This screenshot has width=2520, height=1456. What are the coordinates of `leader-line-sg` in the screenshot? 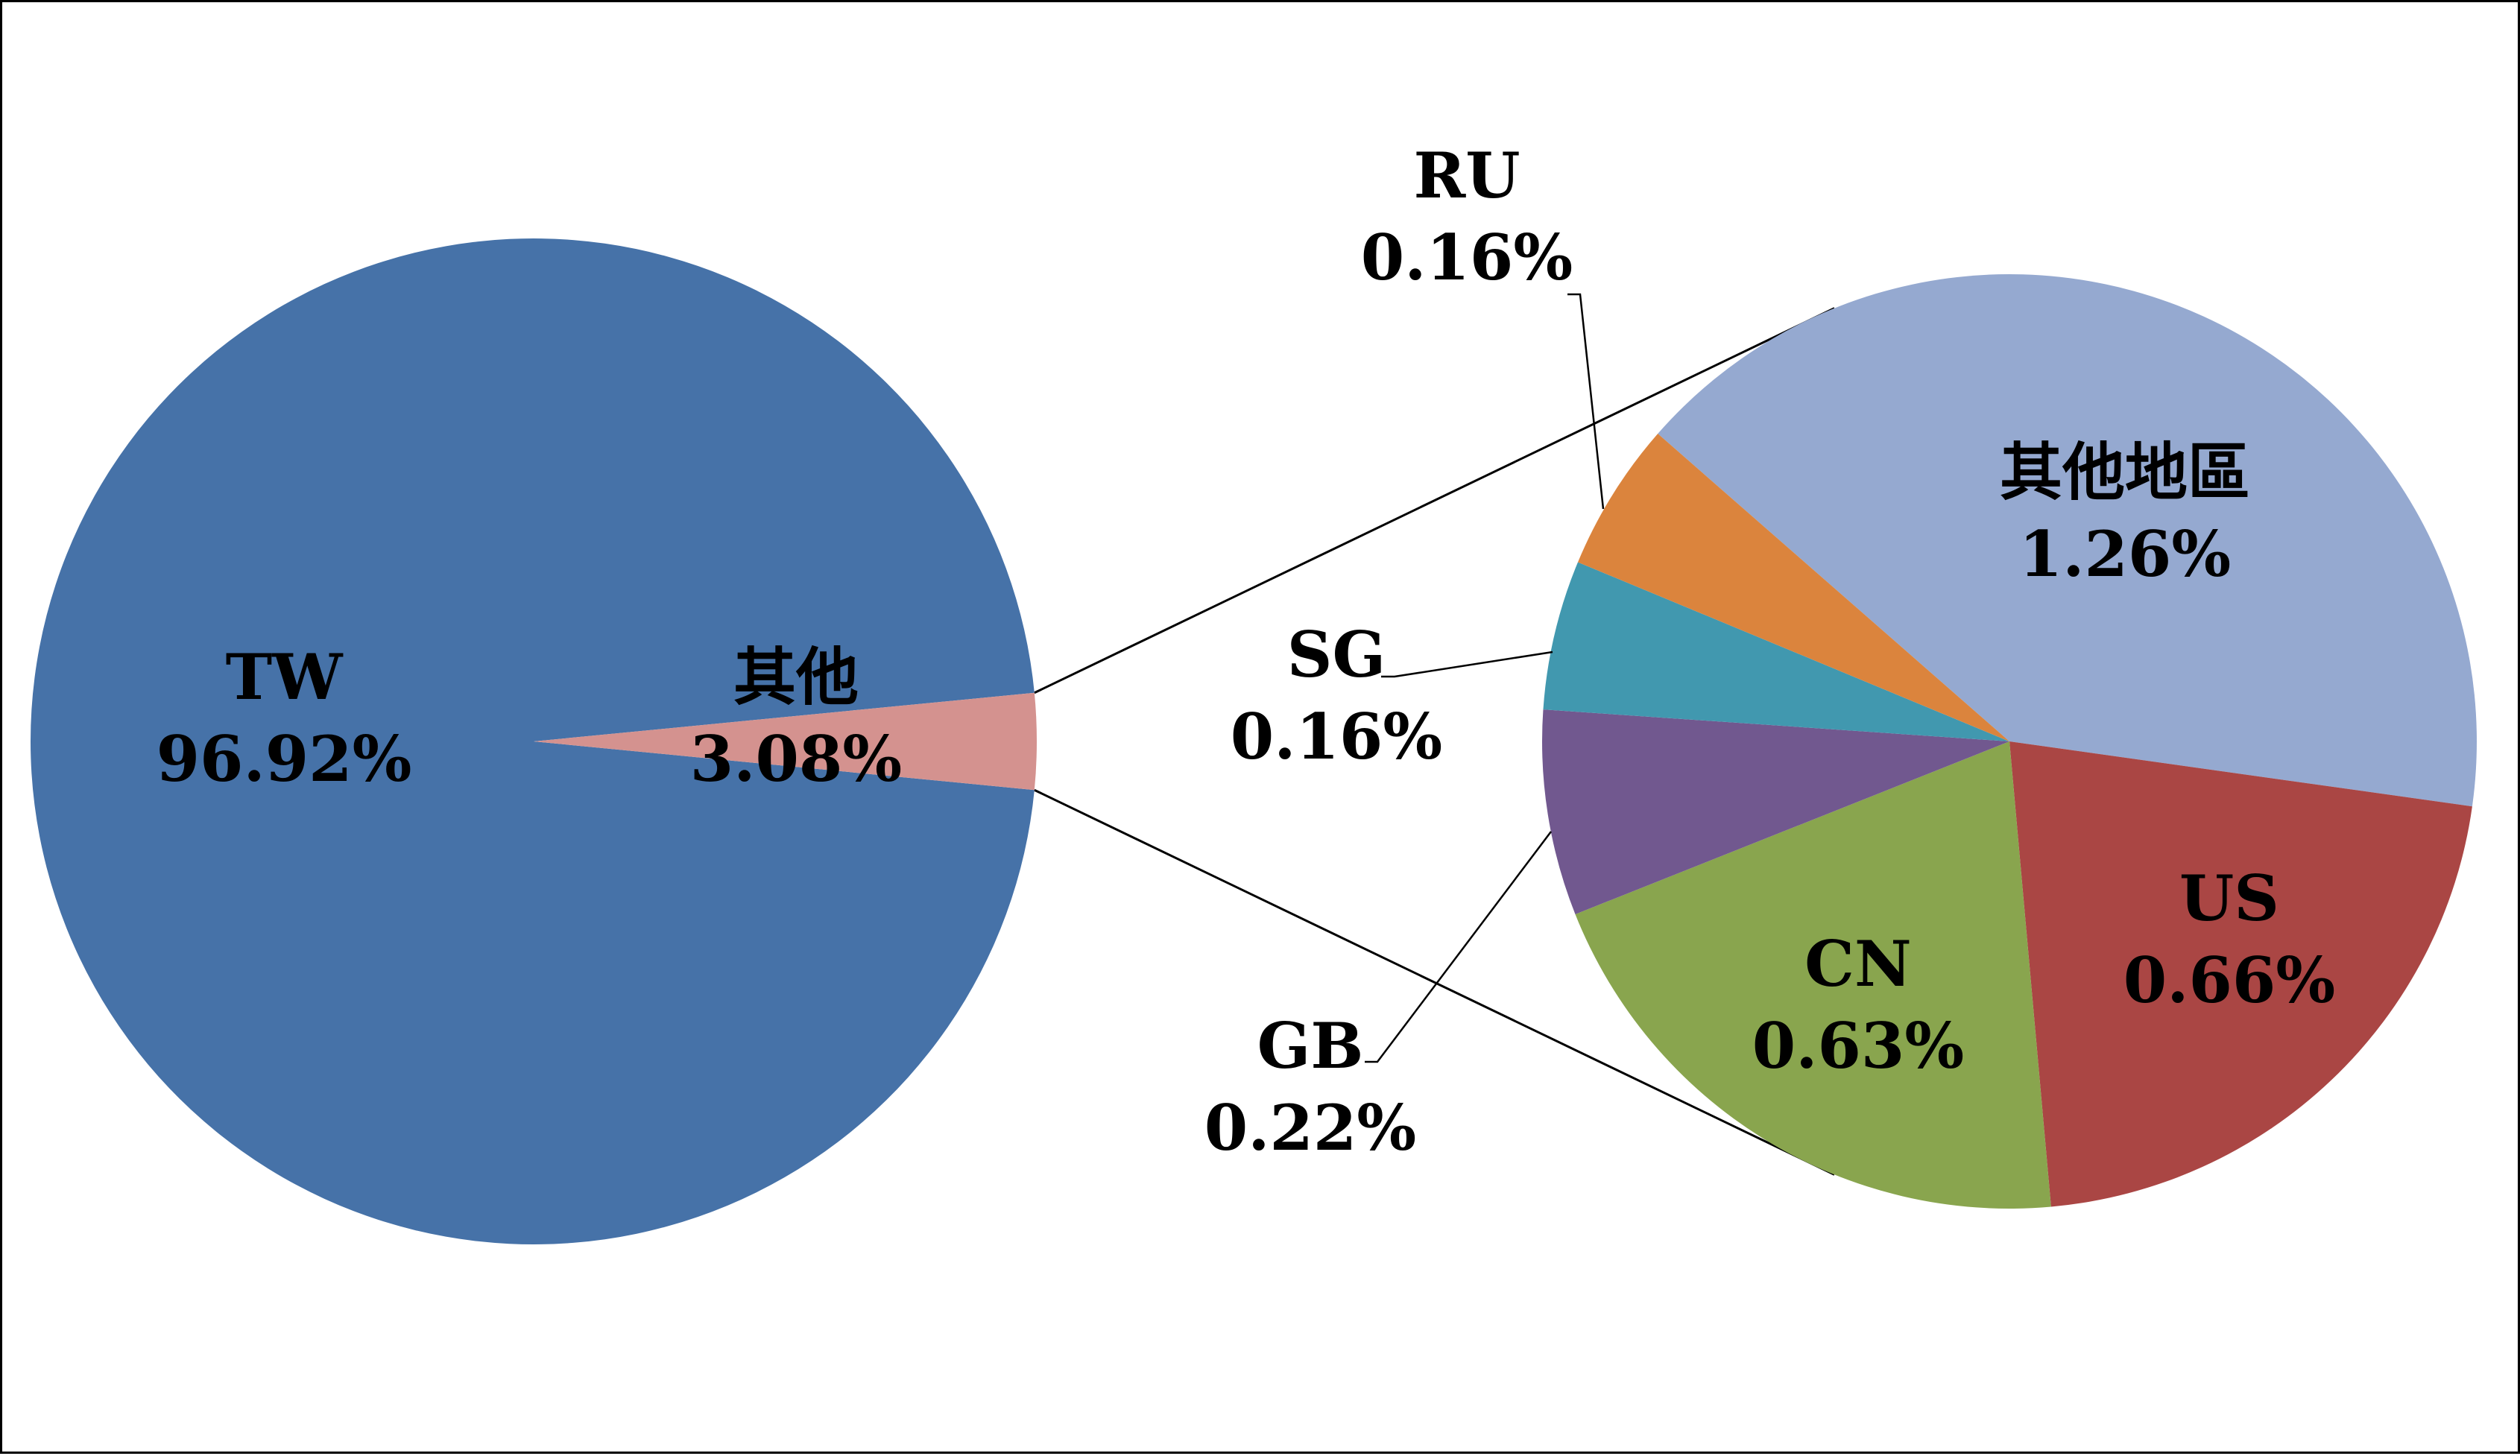 It's located at (1467, 664).